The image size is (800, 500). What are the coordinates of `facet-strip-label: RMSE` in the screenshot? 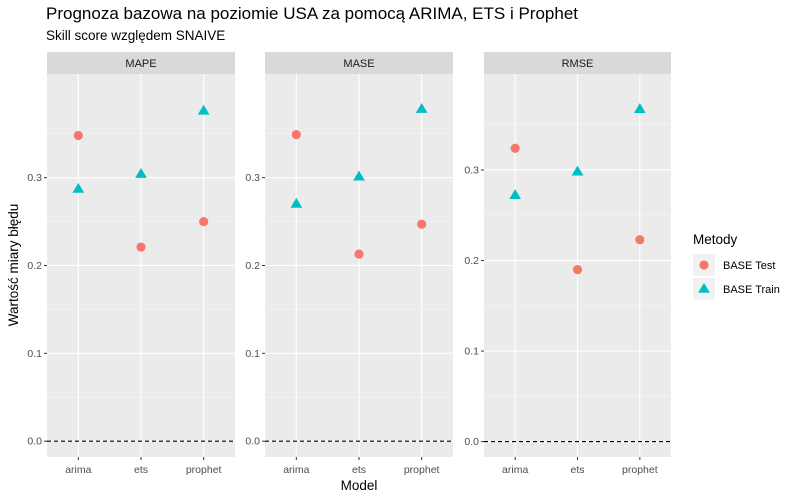 It's located at (578, 64).